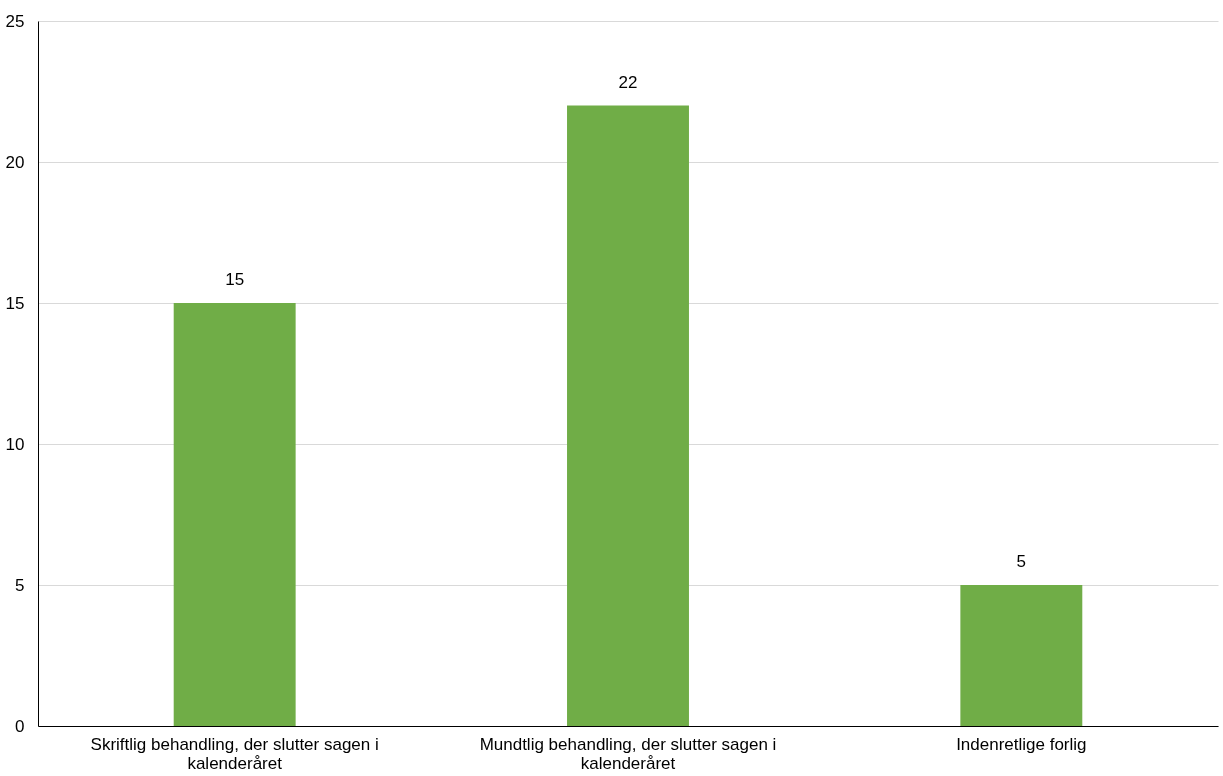  I want to click on y-tick-label: 5, so click(20, 585).